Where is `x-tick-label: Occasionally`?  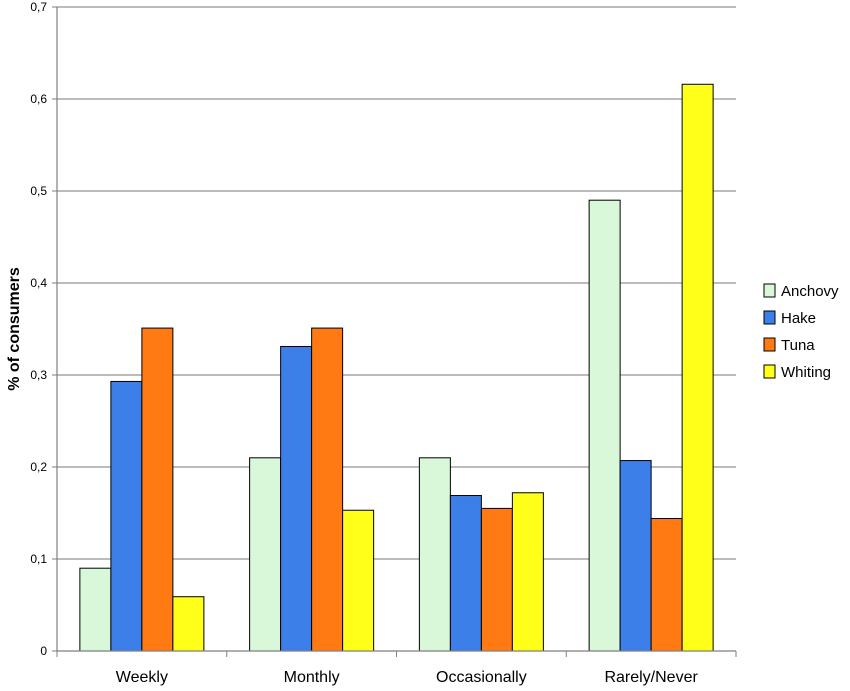
x-tick-label: Occasionally is located at coordinates (481, 677).